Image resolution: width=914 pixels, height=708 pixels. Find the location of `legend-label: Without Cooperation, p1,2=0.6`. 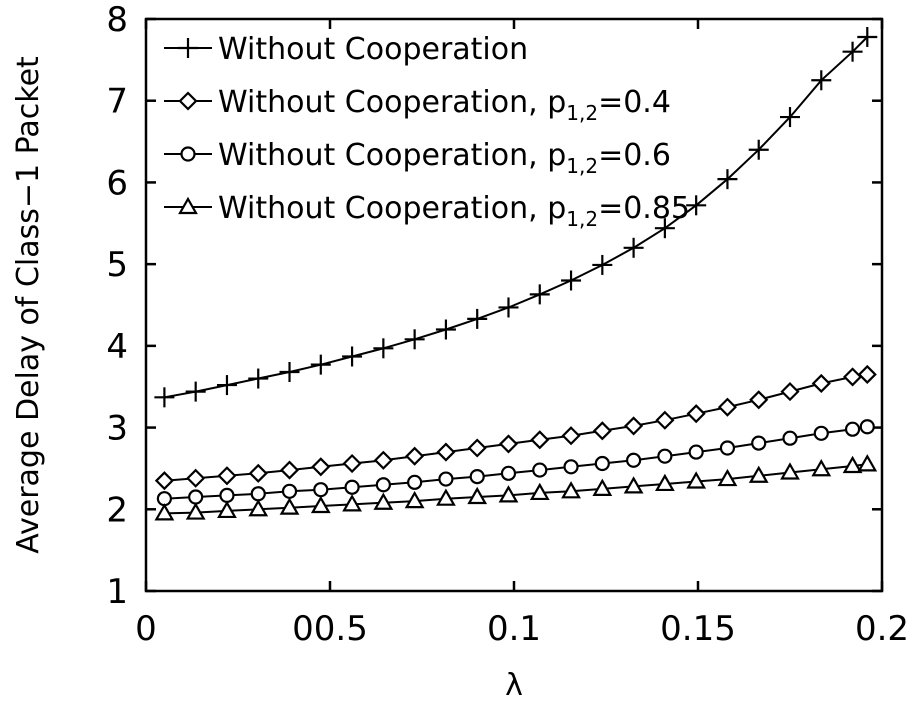

legend-label: Without Cooperation, p1,2=0.6 is located at coordinates (444, 158).